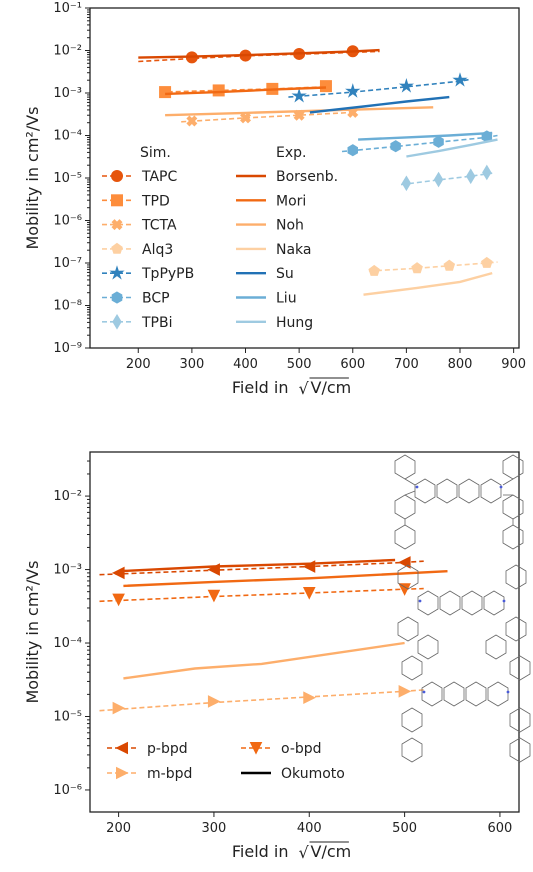 Image resolution: width=533 pixels, height=872 pixels. I want to click on x-tick-label: 200, so click(138, 364).